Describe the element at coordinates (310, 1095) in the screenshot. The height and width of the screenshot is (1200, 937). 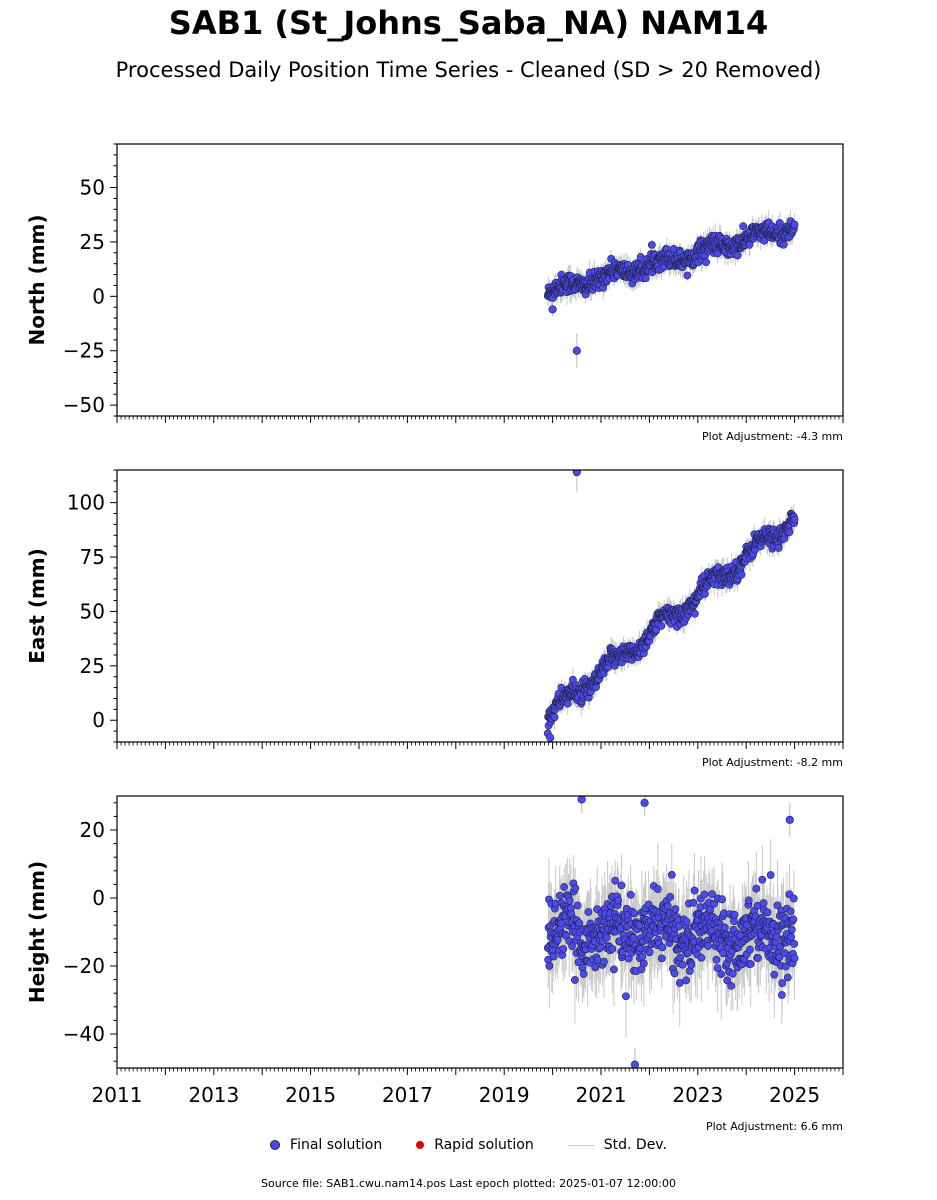
I see `x-tick-label: 2015` at that location.